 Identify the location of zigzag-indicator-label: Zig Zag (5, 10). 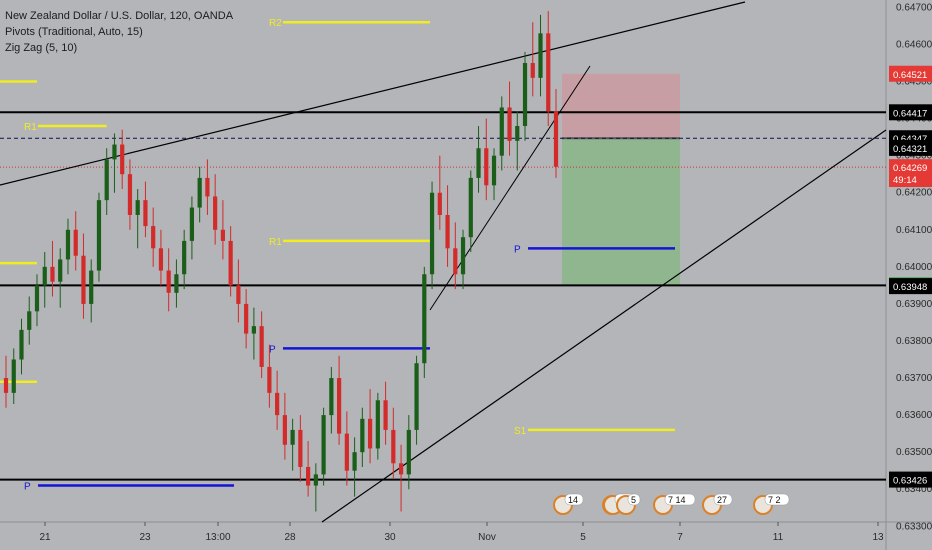
(41, 48).